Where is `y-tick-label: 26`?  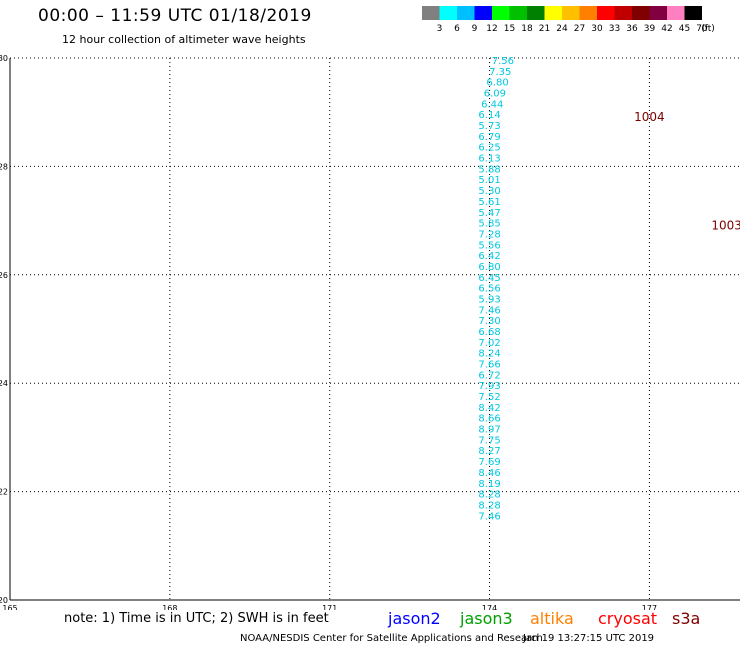 y-tick-label: 26 is located at coordinates (4, 275).